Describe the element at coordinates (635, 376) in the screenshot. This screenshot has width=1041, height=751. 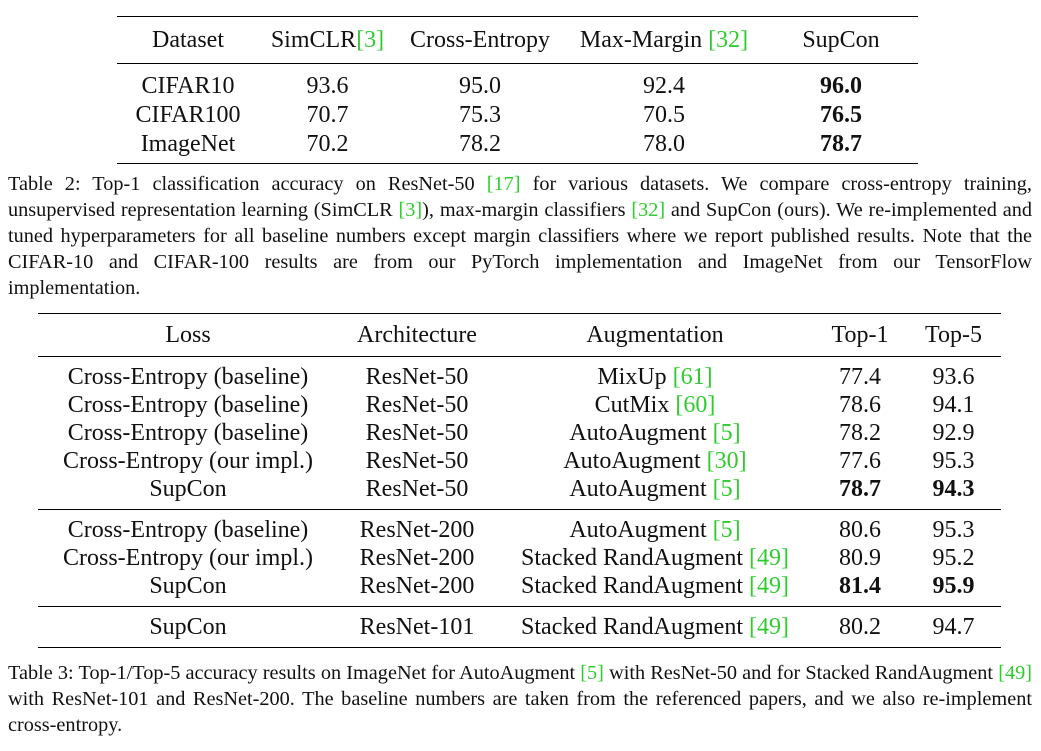
I see `augmentation-label: MixUp` at that location.